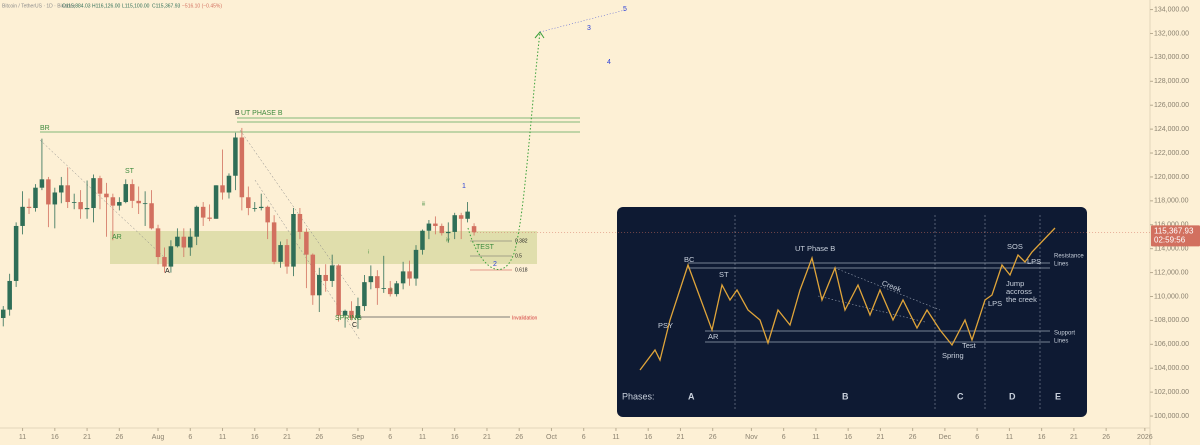 The width and height of the screenshot is (1200, 445). Describe the element at coordinates (464, 186) in the screenshot. I see `wave-label: 1` at that location.